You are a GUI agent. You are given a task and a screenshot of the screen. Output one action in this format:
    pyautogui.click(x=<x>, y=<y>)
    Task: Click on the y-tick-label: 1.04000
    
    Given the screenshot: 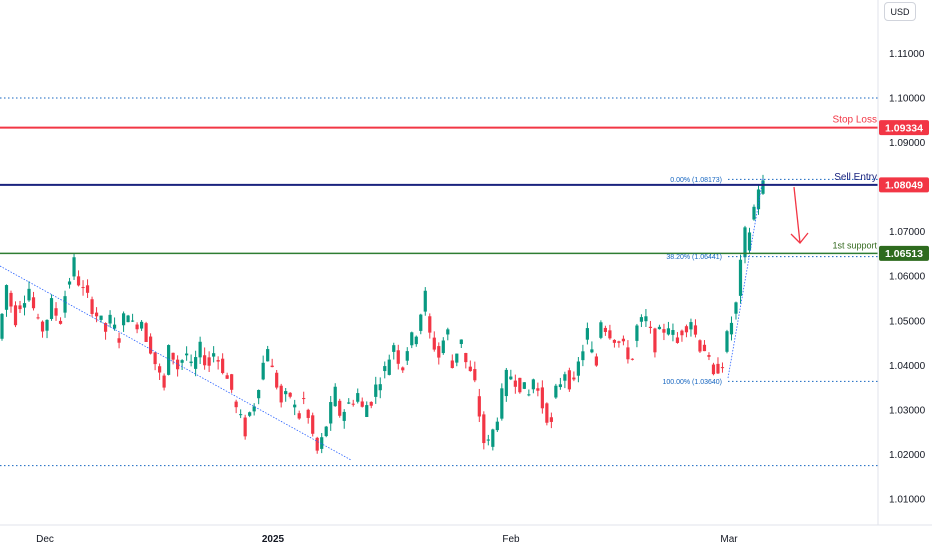 What is the action you would take?
    pyautogui.click(x=907, y=366)
    